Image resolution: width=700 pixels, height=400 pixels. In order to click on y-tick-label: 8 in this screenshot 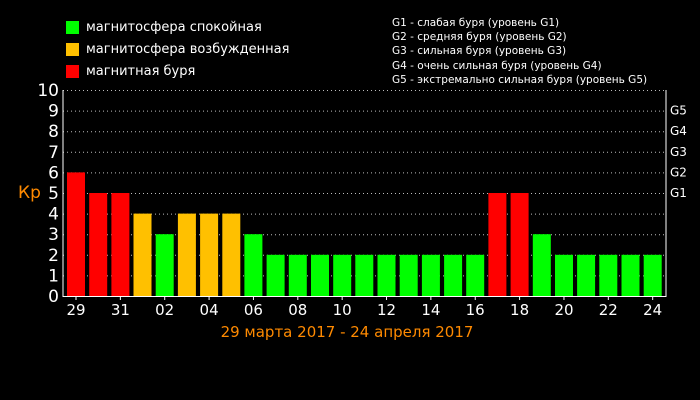, I will do `click(53, 132)`.